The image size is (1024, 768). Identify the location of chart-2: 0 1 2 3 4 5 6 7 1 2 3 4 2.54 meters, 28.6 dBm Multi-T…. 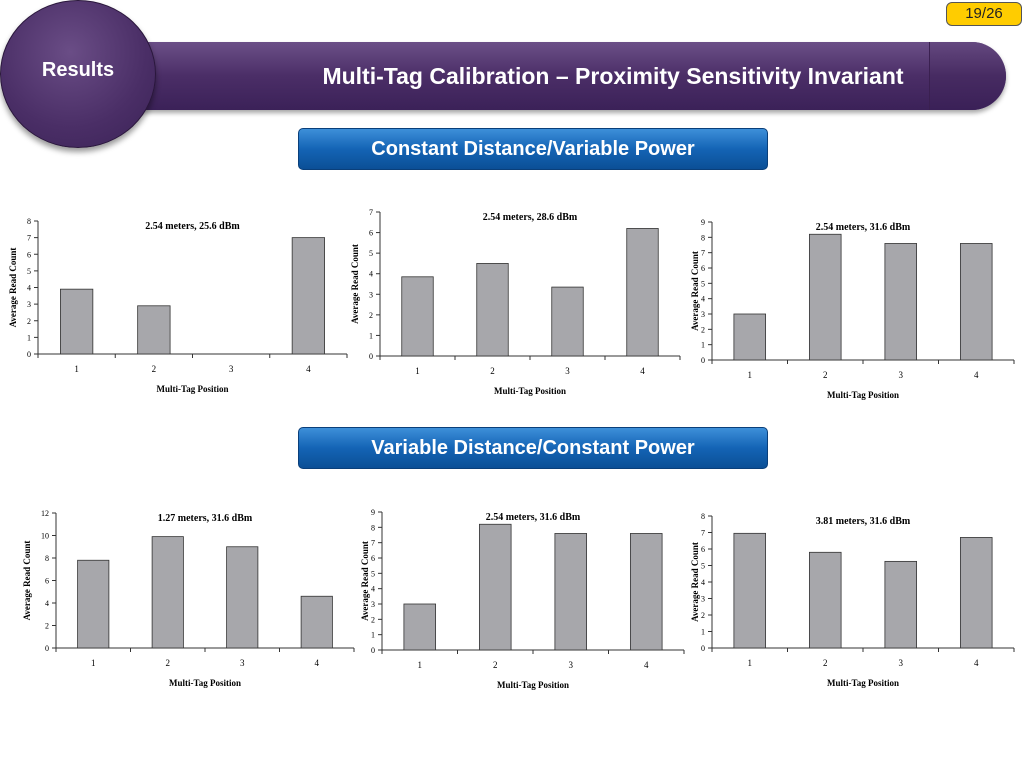
(520, 306).